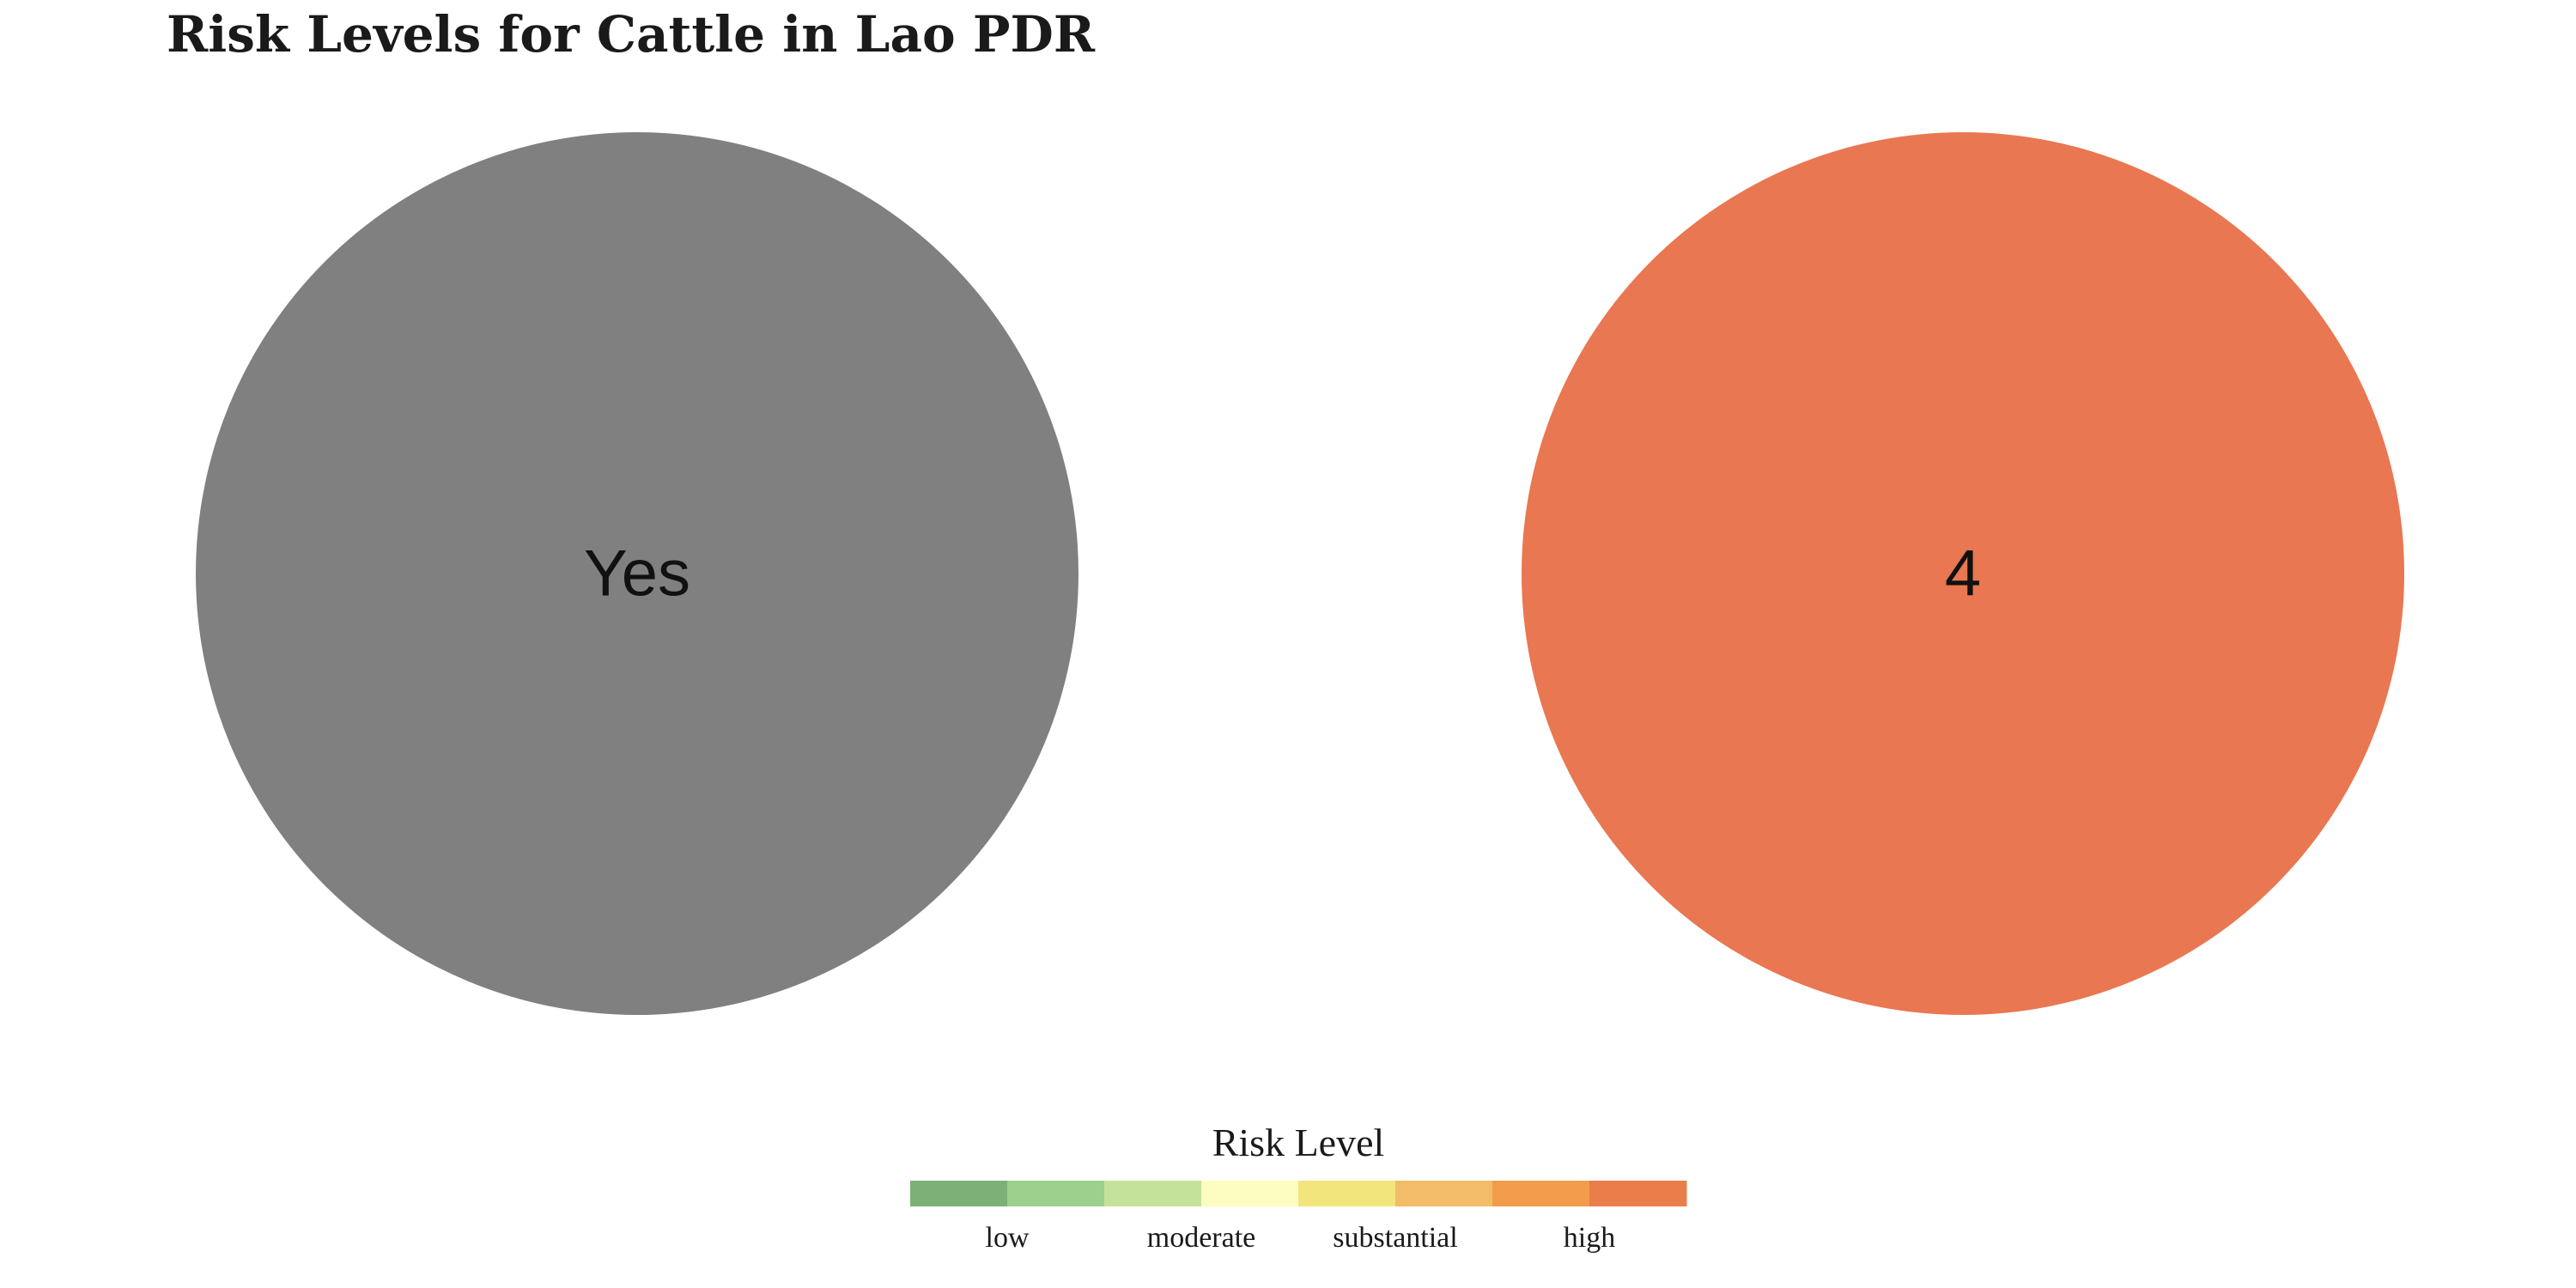 The width and height of the screenshot is (2576, 1288). I want to click on legend-tick-labels: low moderate substantial high, so click(1301, 1238).